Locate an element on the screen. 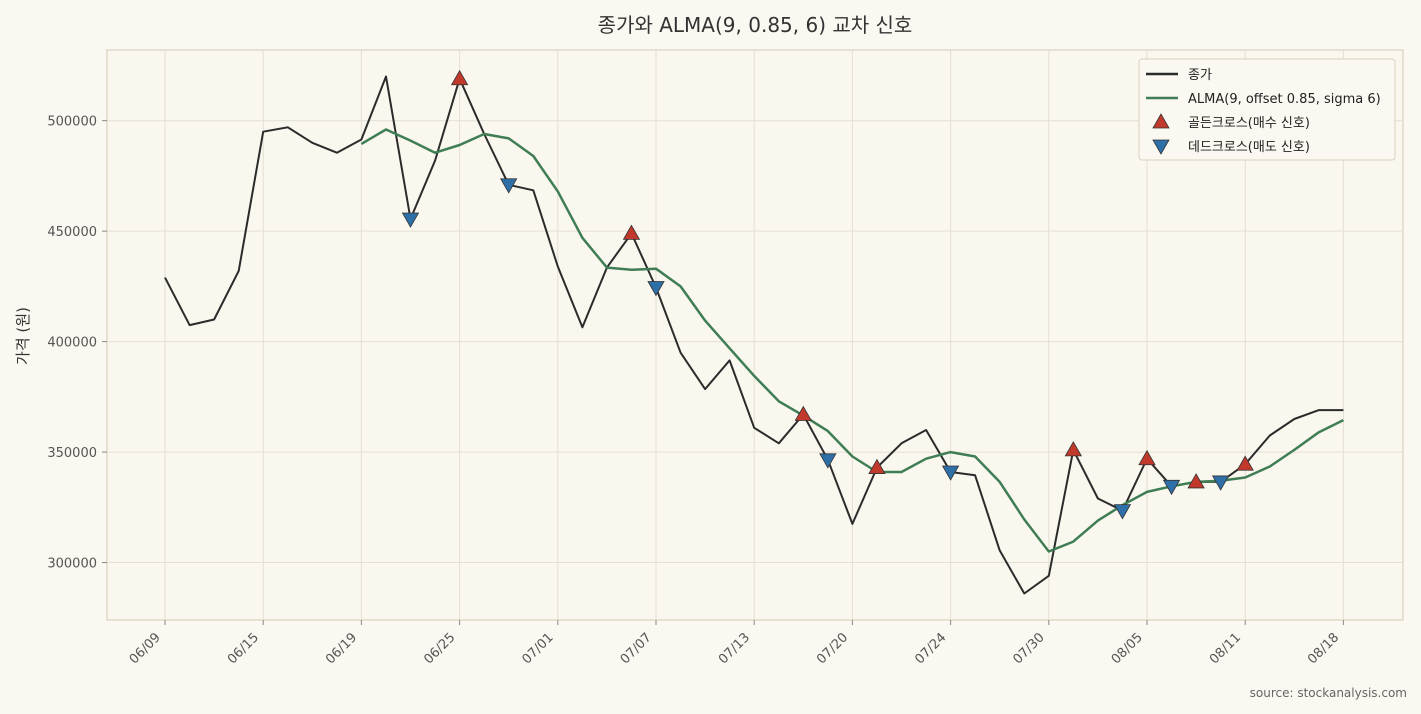 This screenshot has width=1421, height=714. legend-golden-cross-swatch is located at coordinates (1161, 121).